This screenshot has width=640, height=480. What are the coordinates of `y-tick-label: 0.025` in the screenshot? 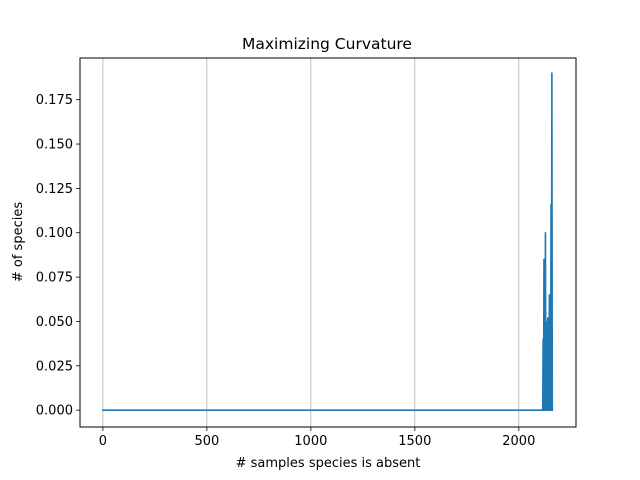 It's located at (54, 366).